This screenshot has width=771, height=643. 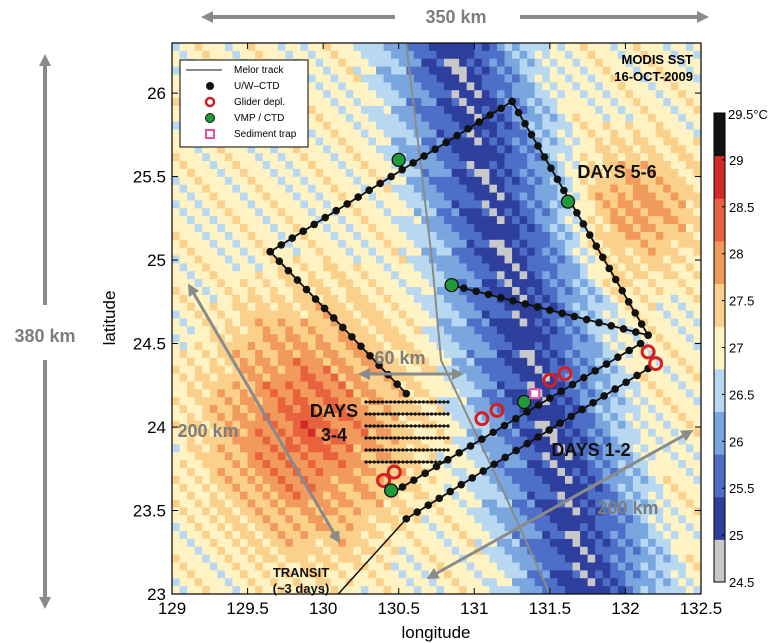 I want to click on colorbar-tick-label: 26, so click(x=736, y=441).